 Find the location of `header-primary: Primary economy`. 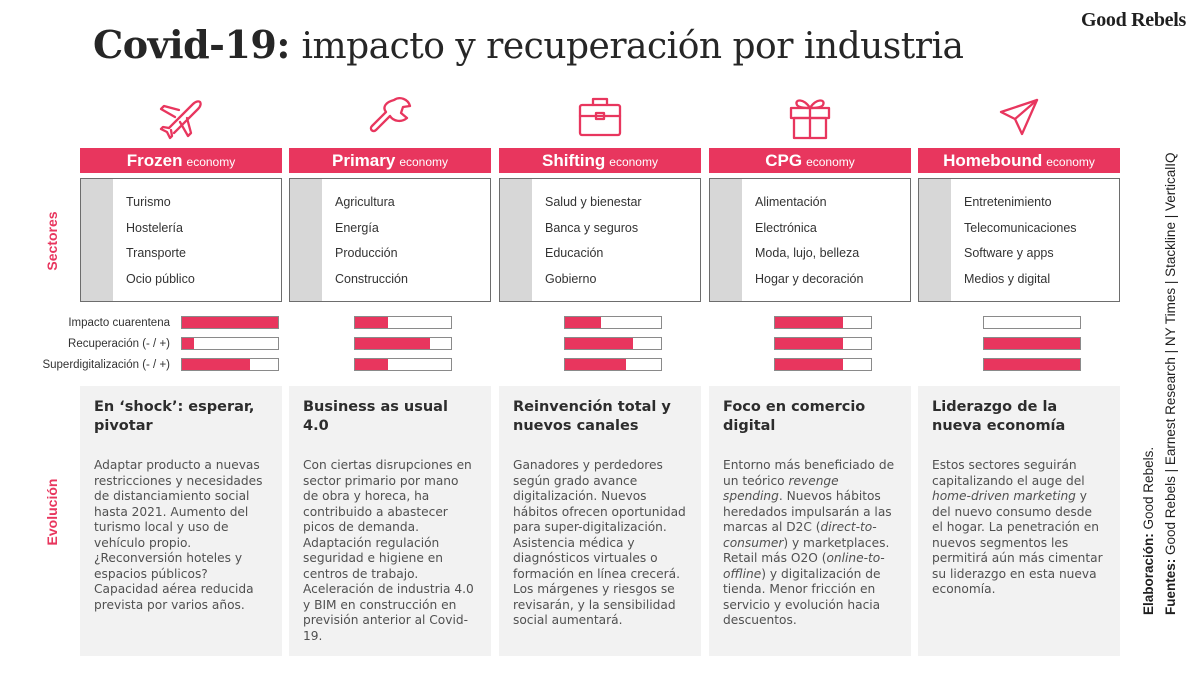

header-primary: Primary economy is located at coordinates (390, 160).